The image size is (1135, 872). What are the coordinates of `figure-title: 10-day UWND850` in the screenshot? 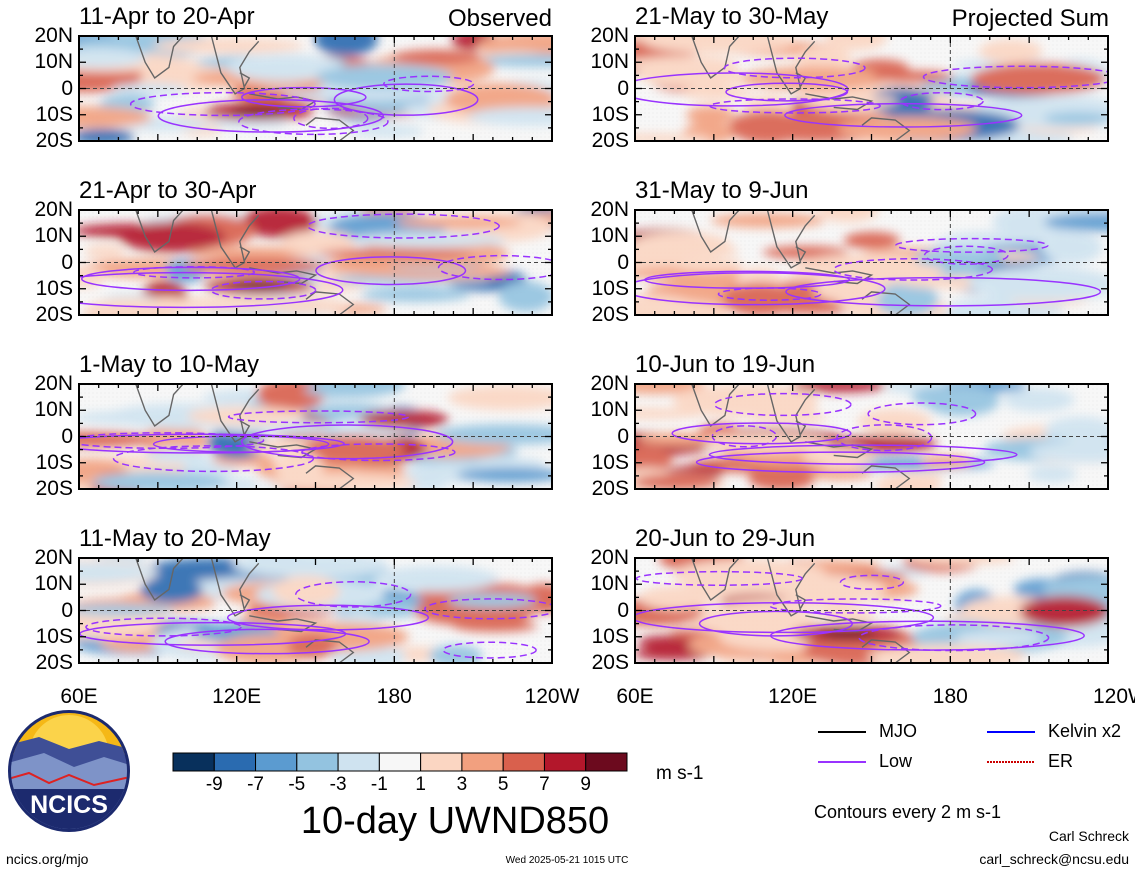 It's located at (455, 821).